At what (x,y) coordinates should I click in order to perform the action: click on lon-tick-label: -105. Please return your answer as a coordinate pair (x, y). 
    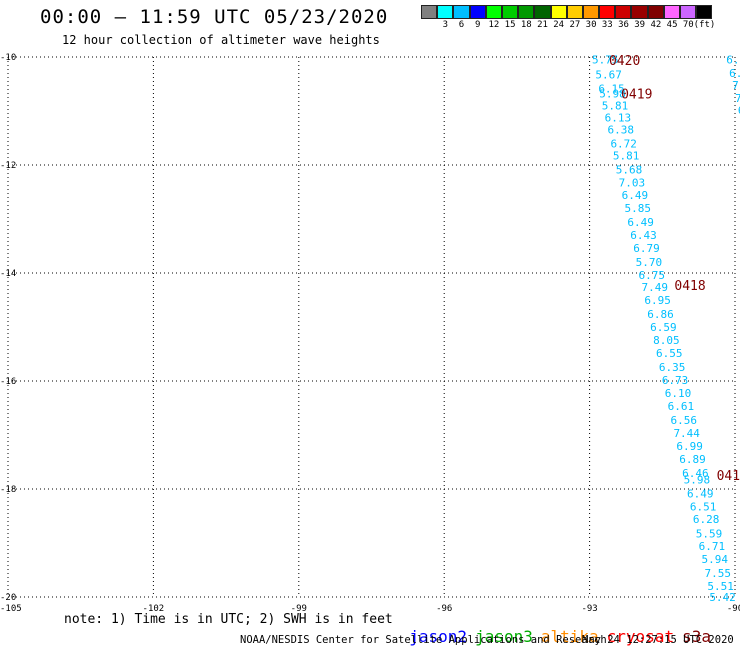
    Looking at the image, I should click on (11, 609).